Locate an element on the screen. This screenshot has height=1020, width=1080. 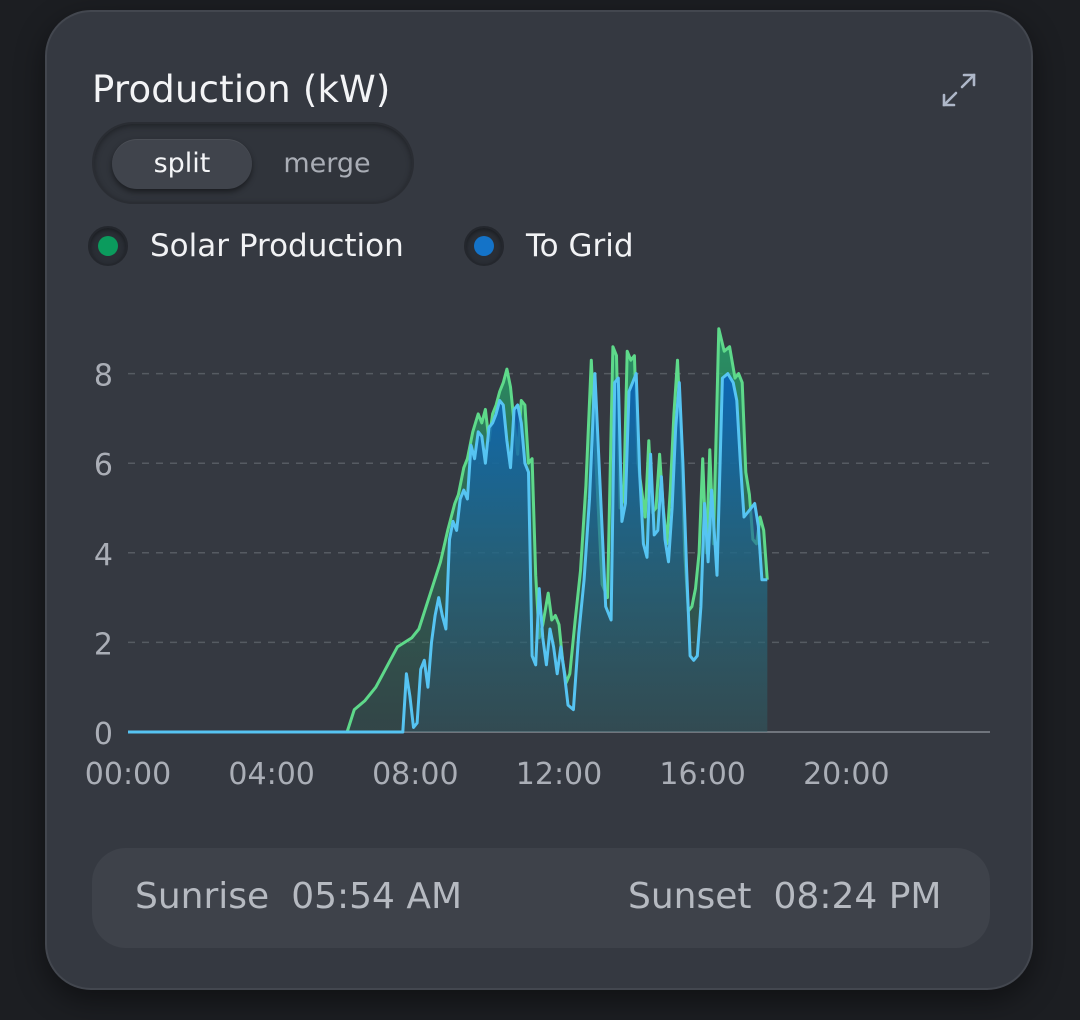
split-merge-toggle: split merge is located at coordinates (253, 163).